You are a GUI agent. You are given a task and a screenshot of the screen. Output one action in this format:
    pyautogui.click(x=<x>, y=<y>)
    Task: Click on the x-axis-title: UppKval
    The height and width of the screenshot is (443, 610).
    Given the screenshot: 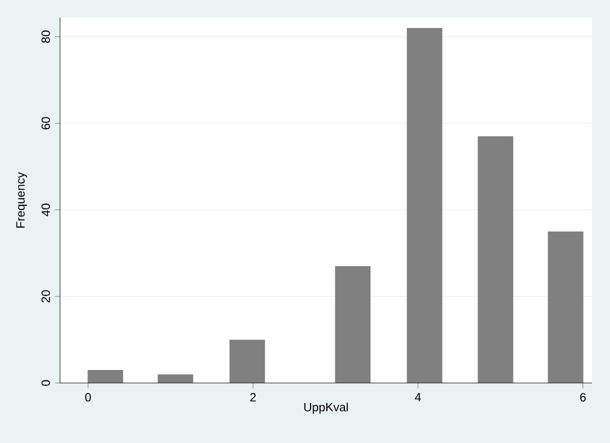 What is the action you would take?
    pyautogui.click(x=326, y=408)
    